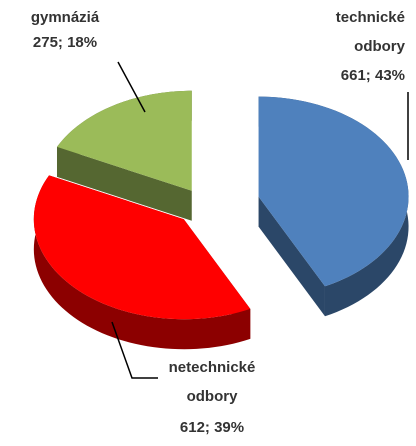 The width and height of the screenshot is (416, 446). I want to click on category-label: gymnáziá, so click(65, 17).